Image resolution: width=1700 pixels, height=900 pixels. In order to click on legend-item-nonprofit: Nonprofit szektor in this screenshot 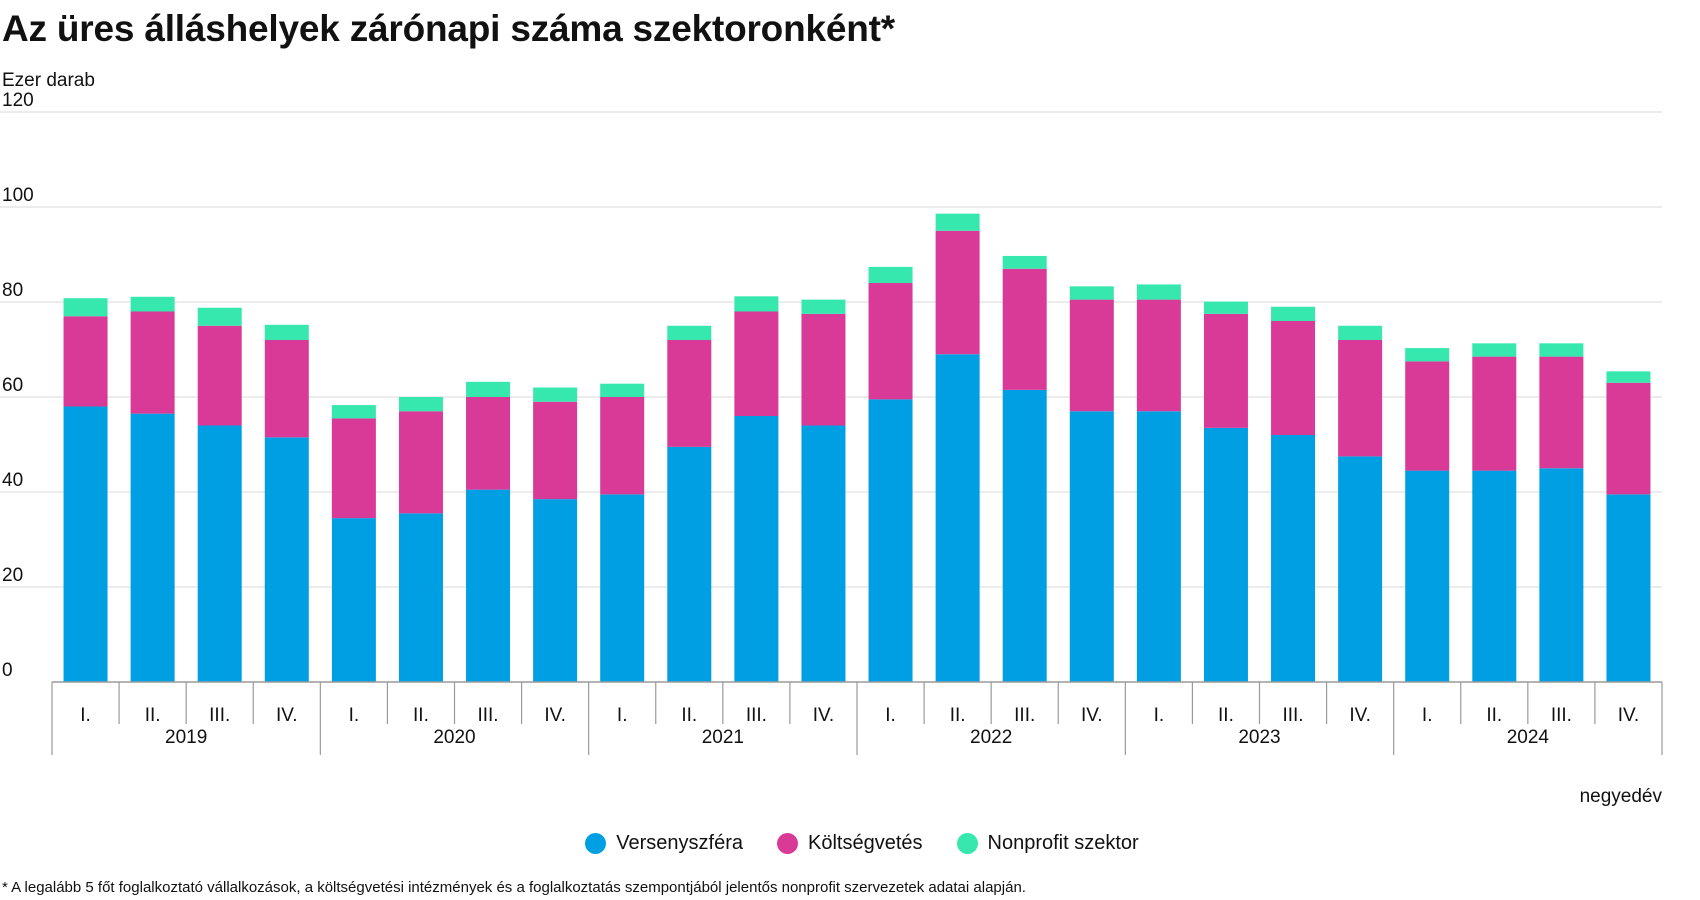, I will do `click(1047, 843)`.